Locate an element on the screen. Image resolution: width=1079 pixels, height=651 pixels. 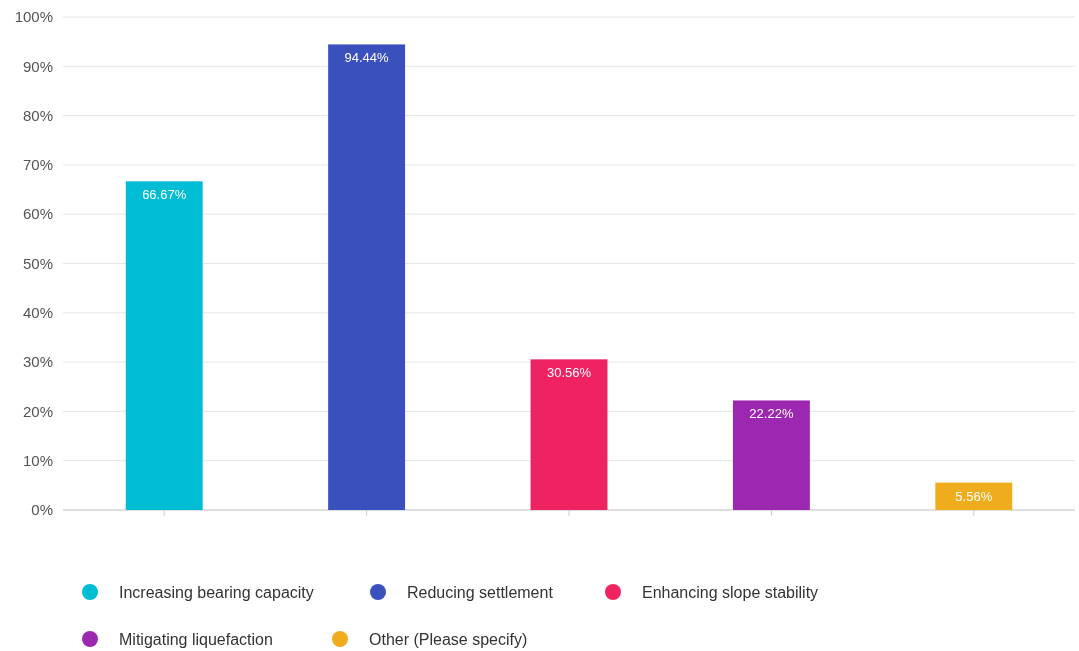
legend-label: Enhancing slope stability is located at coordinates (730, 592).